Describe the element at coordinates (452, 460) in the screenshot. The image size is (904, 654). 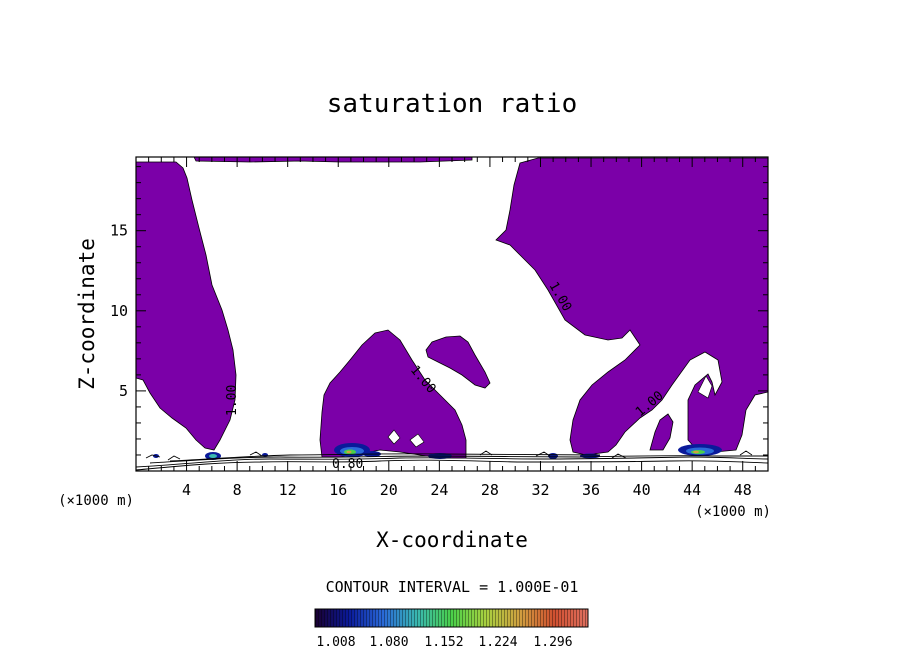
I see `surface-contour-lines` at that location.